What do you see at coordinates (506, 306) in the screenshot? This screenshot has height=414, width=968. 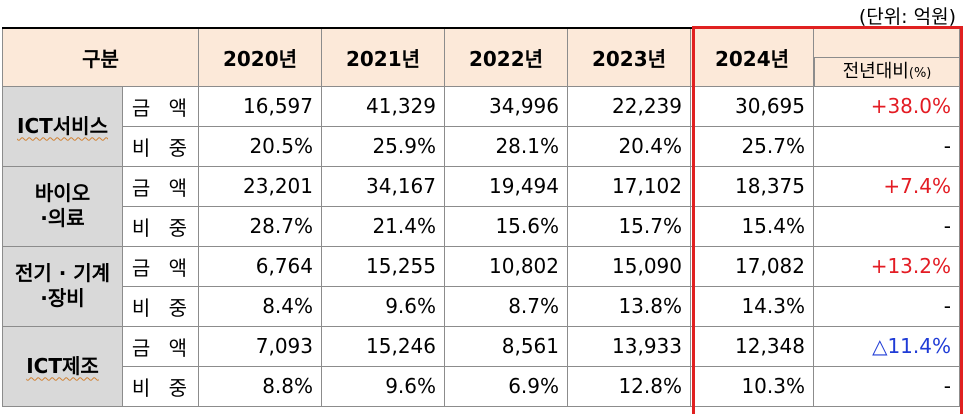 I see `share-cell: 8.7%` at bounding box center [506, 306].